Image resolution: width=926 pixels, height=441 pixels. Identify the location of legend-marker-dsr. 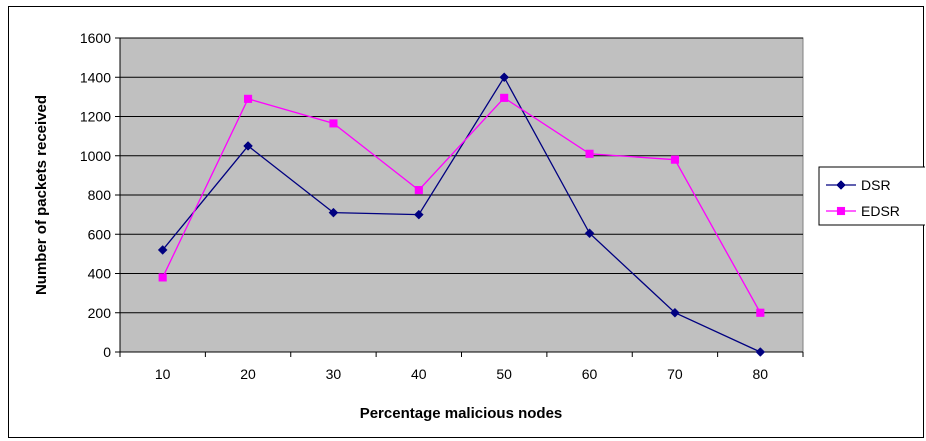
(841, 185).